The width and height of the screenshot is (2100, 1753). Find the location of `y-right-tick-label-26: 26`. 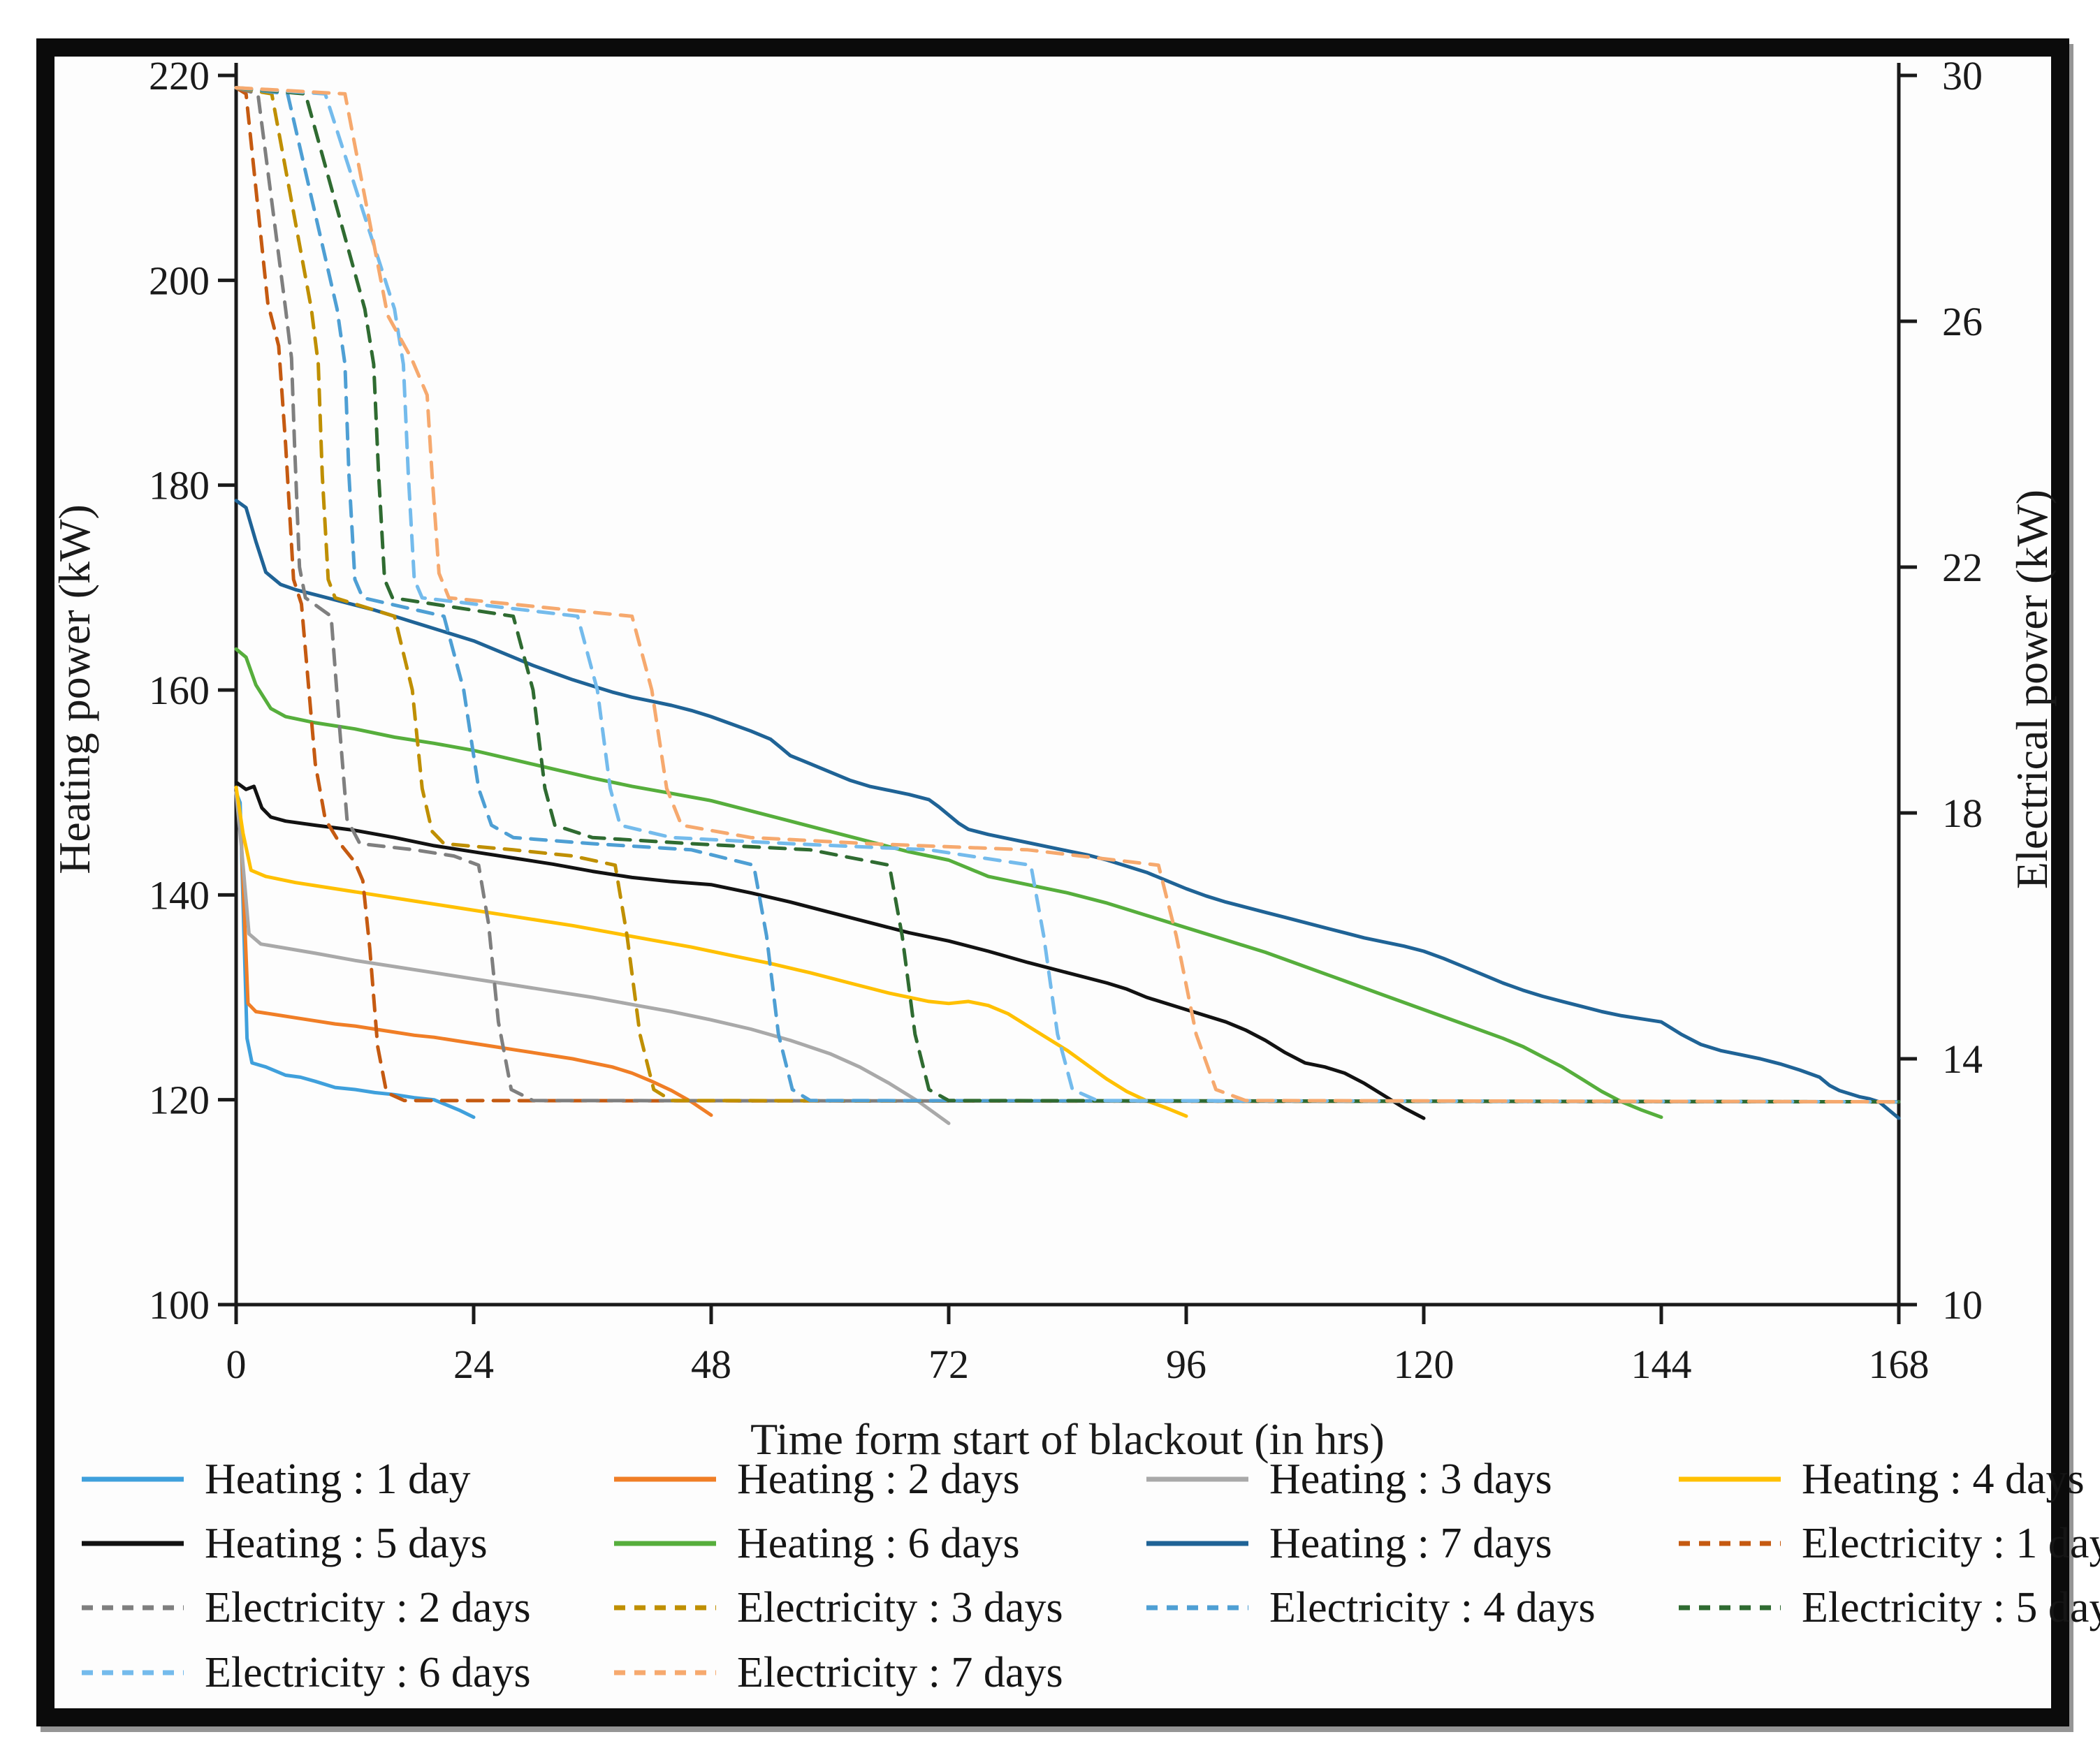

y-right-tick-label-26: 26 is located at coordinates (1963, 321).